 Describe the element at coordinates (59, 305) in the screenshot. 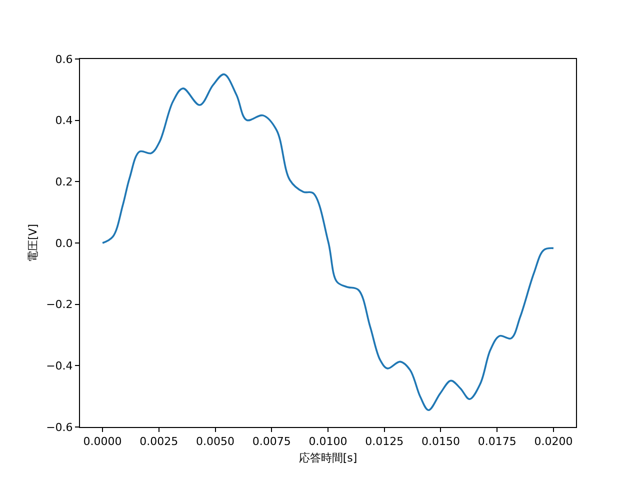

I see `y-tick-label: −0.2` at that location.